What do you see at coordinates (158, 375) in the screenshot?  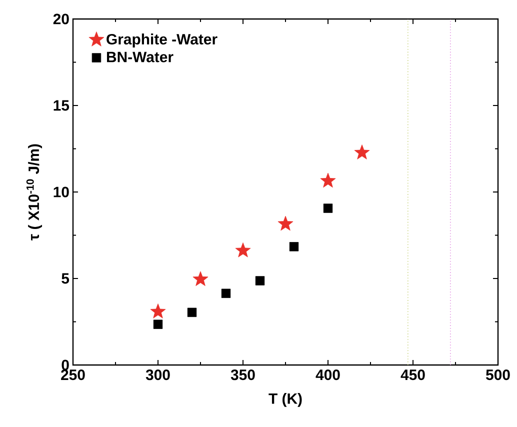 I see `x-tick-label: 300` at bounding box center [158, 375].